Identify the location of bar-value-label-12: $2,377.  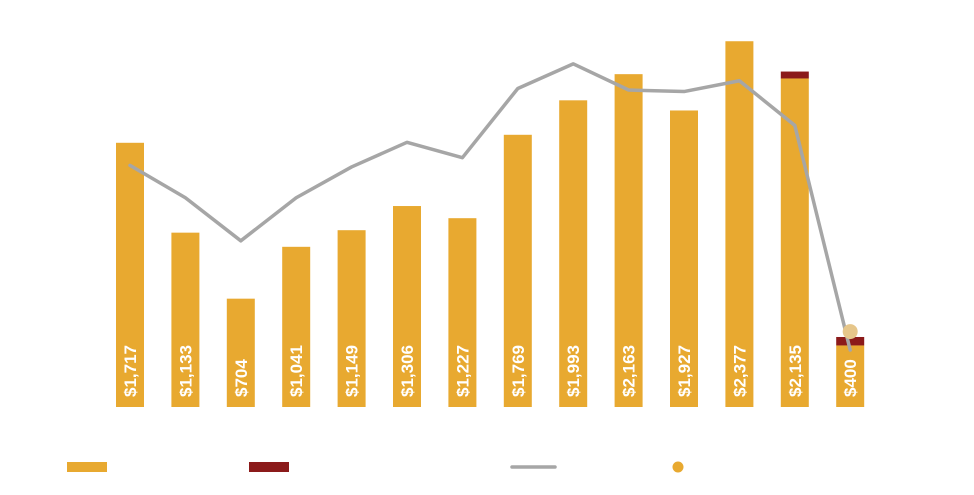
(739, 371).